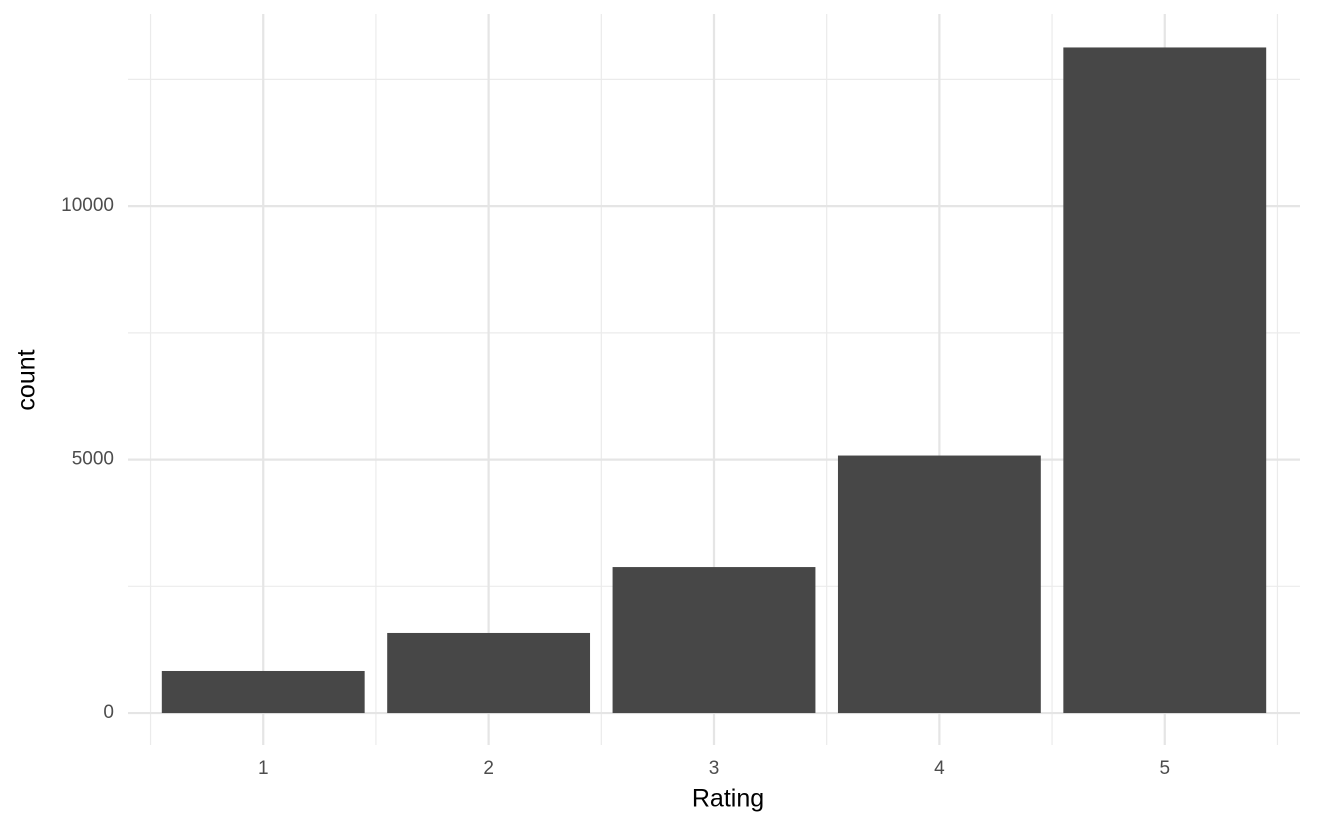 Image resolution: width=1344 pixels, height=830 pixels. I want to click on y-tick-label: 0, so click(108, 712).